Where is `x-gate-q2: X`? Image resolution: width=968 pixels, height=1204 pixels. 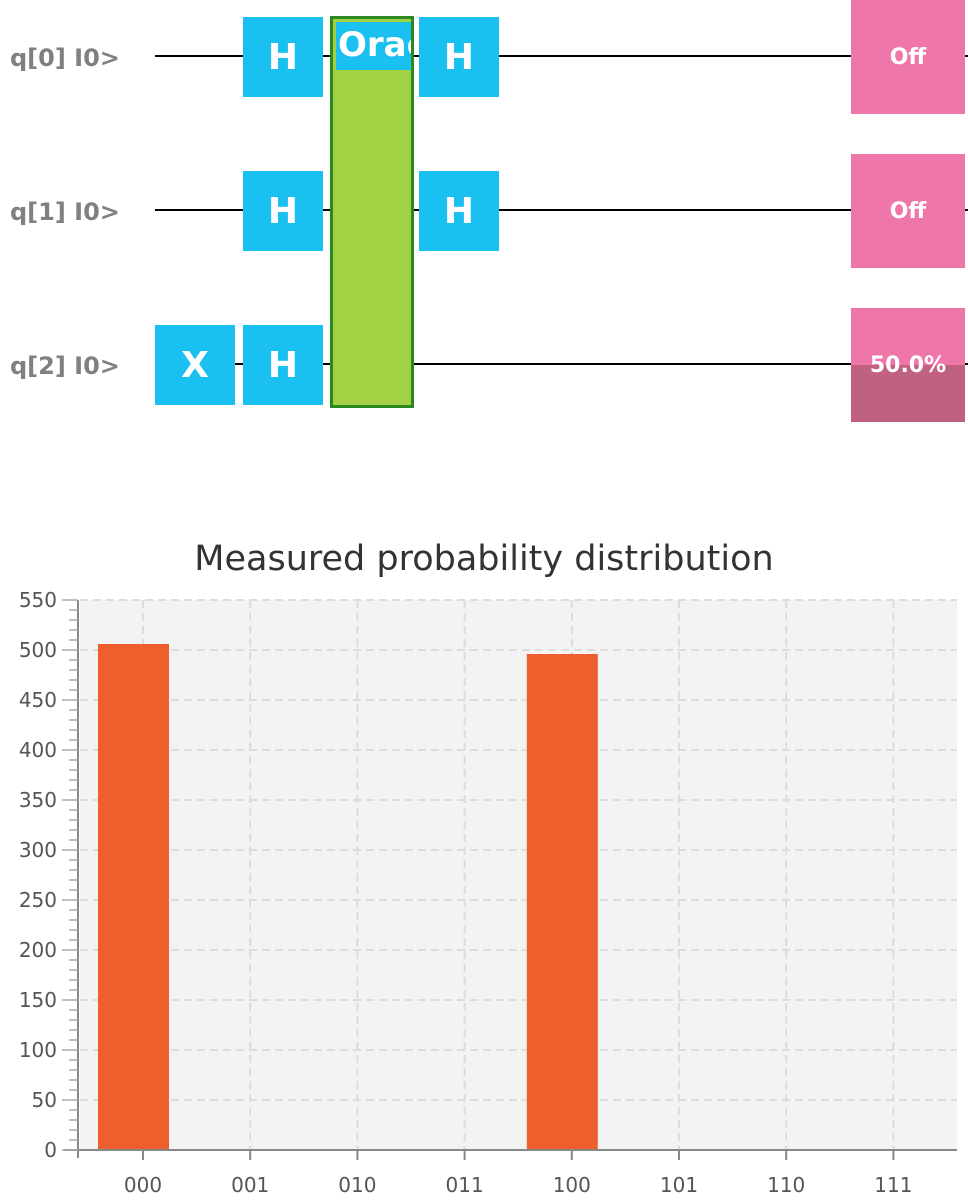
x-gate-q2: X is located at coordinates (195, 365).